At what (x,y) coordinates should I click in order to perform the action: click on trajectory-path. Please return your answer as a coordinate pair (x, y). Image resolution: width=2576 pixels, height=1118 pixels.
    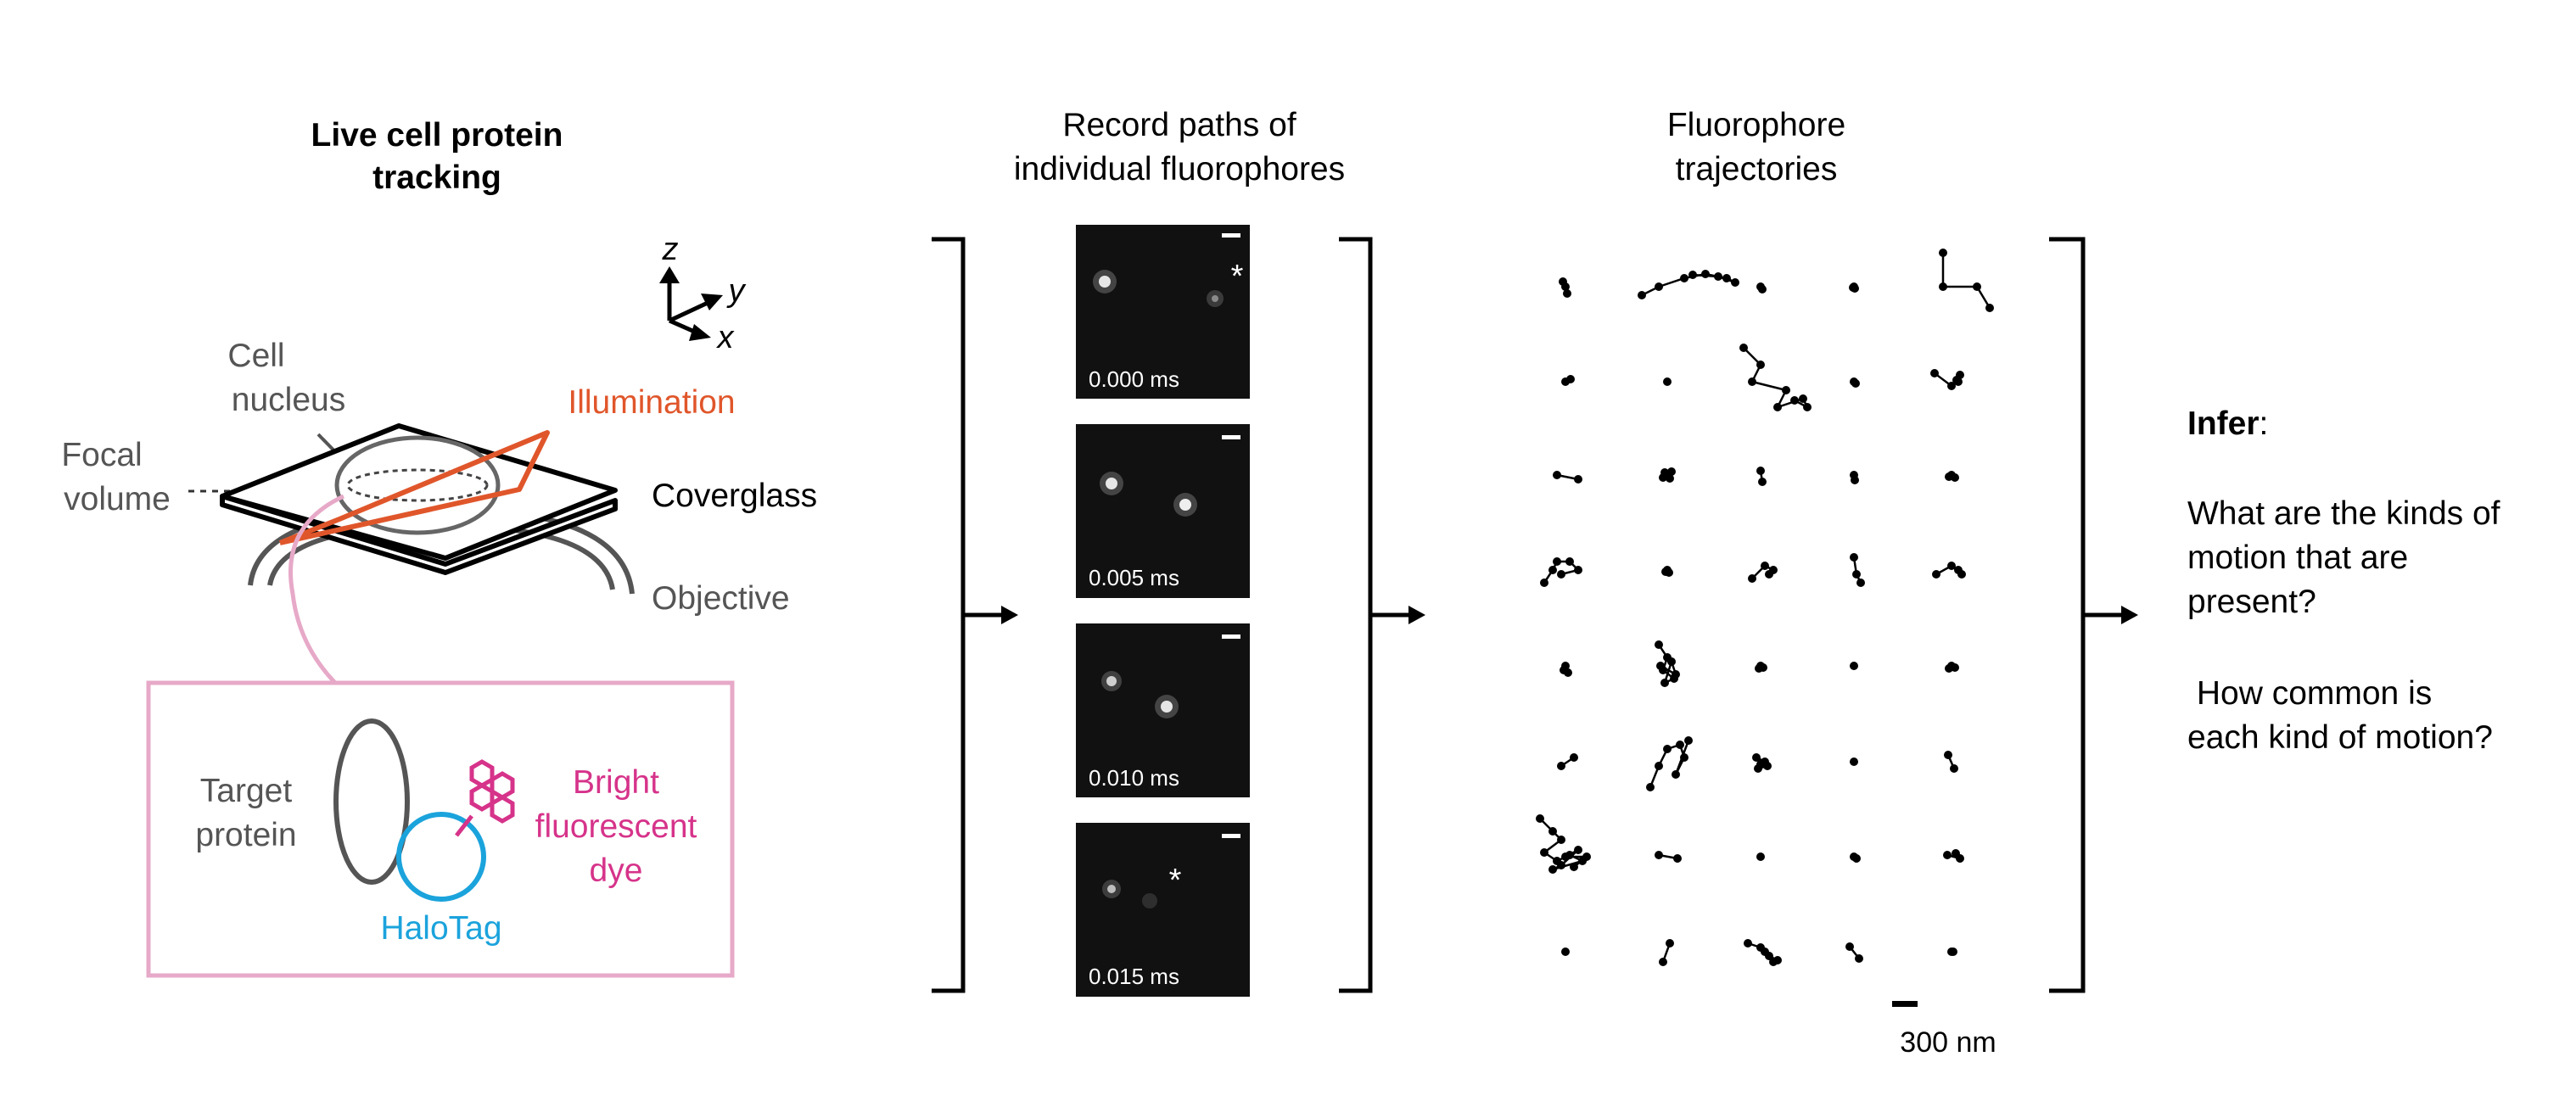
    Looking at the image, I should click on (1966, 281).